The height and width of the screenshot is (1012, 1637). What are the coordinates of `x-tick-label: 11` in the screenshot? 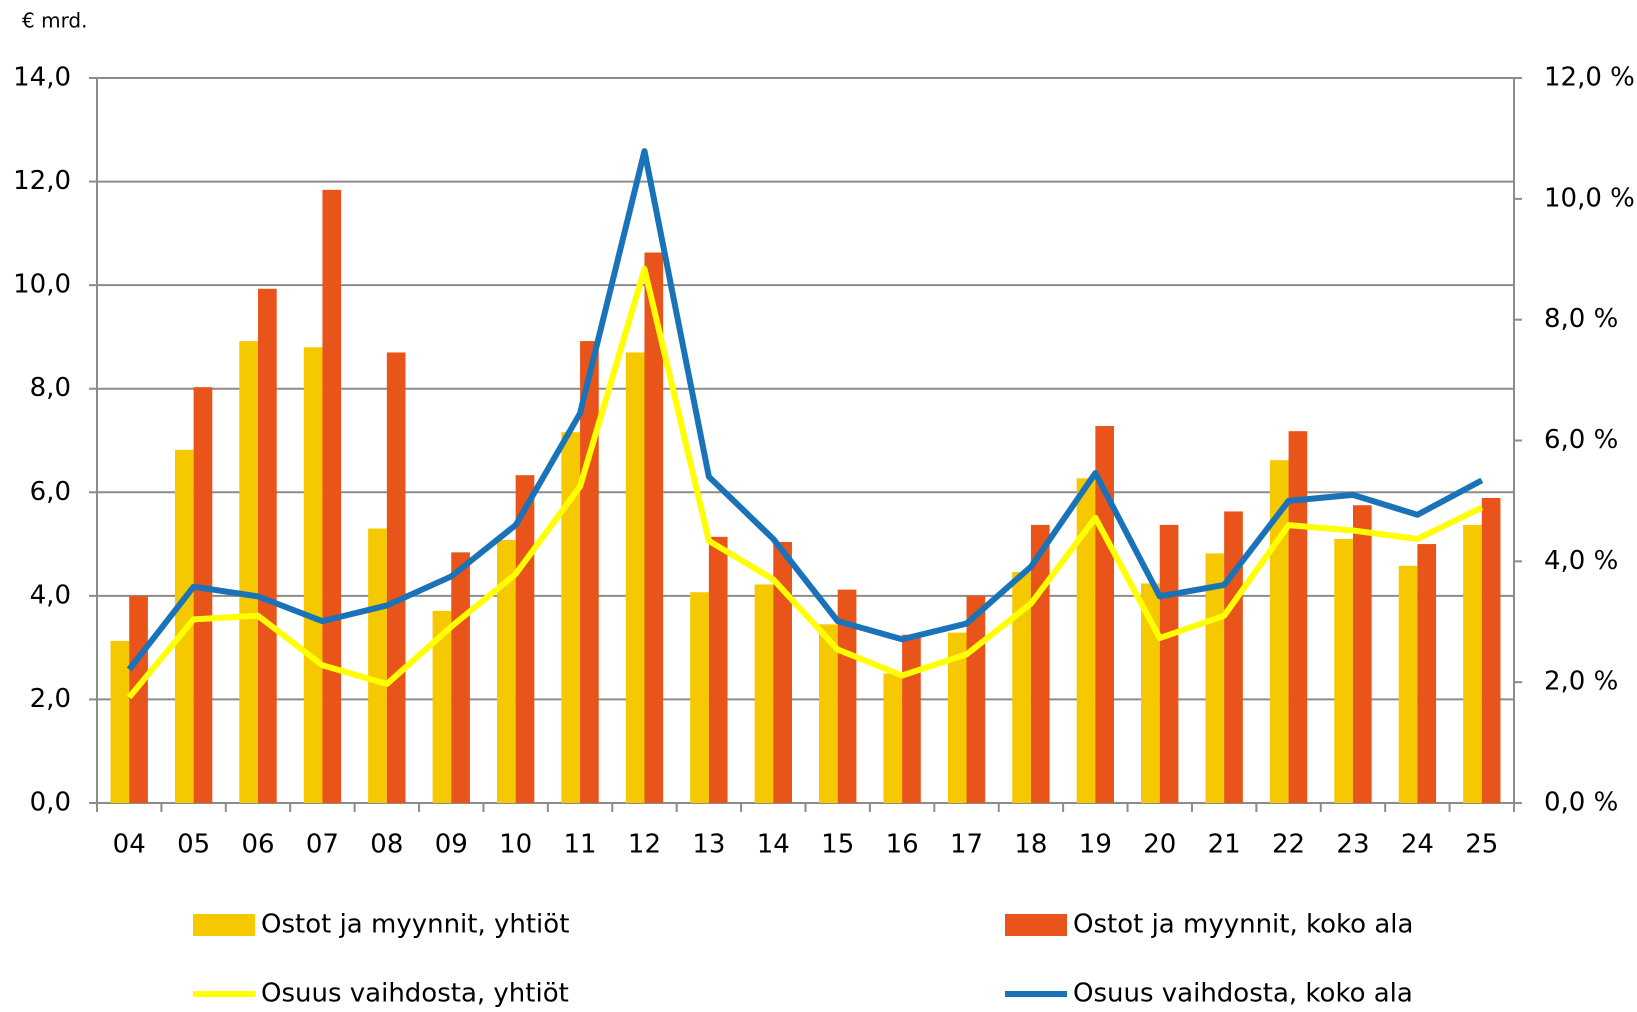 It's located at (580, 845).